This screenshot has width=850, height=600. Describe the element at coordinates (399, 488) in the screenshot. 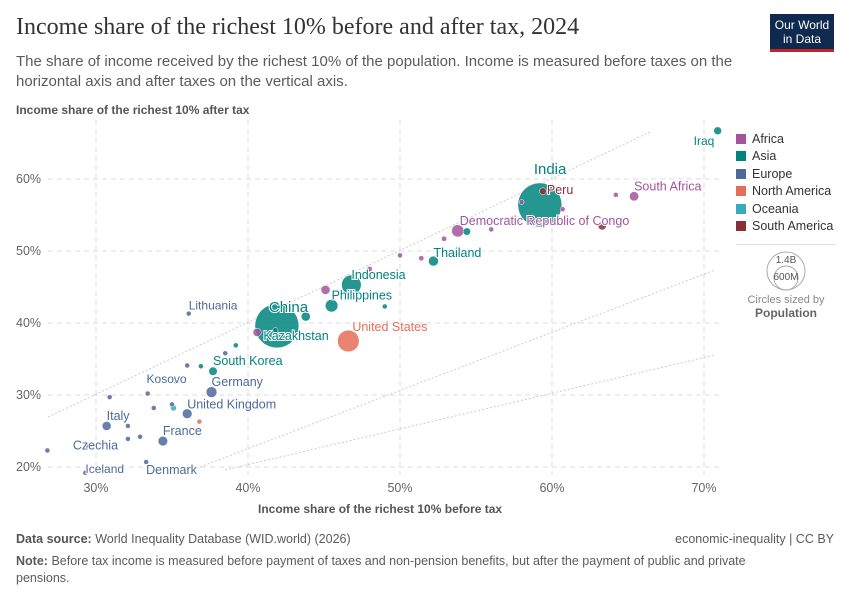

I see `x-tick-label: 50%` at that location.